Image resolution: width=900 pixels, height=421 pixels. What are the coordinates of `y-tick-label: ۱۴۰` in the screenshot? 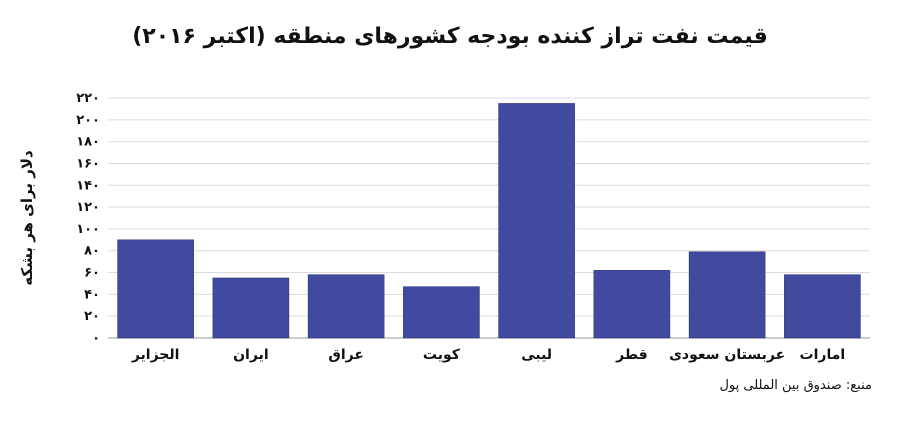 It's located at (88, 185).